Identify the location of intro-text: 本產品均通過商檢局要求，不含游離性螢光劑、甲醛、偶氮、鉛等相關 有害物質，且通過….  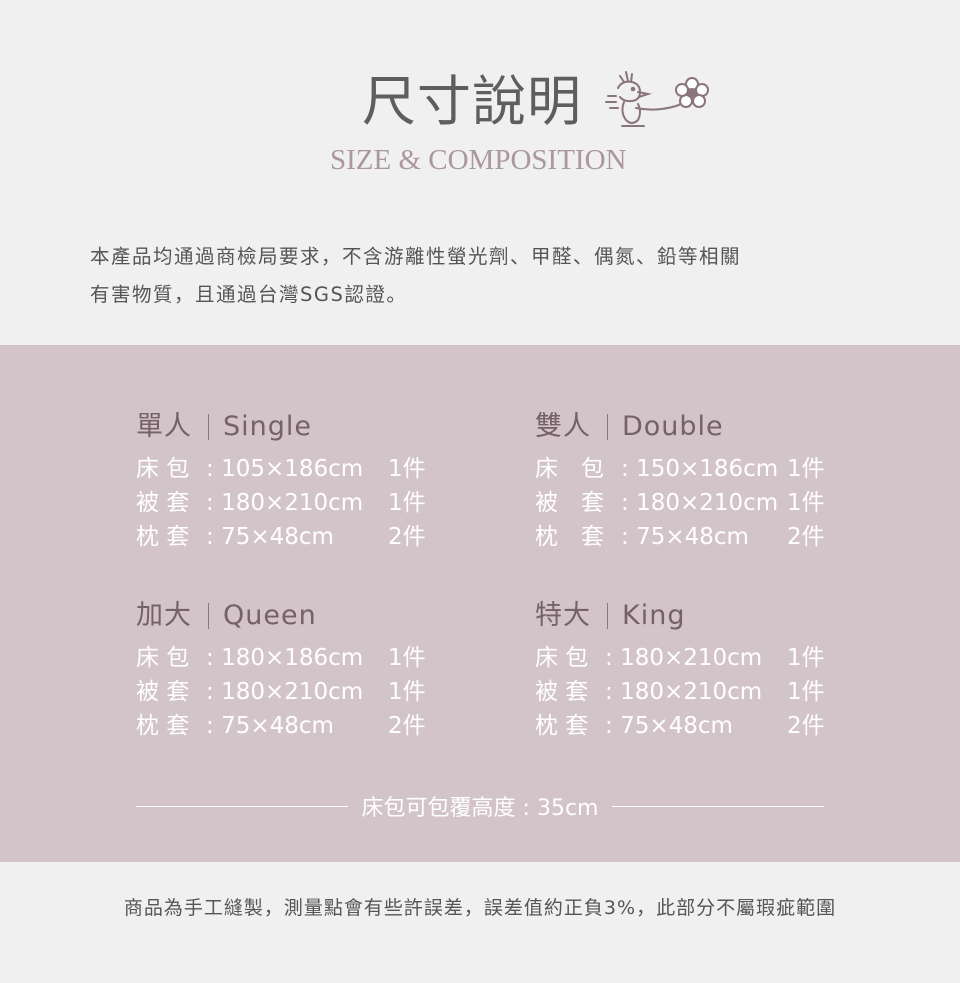
(490, 276).